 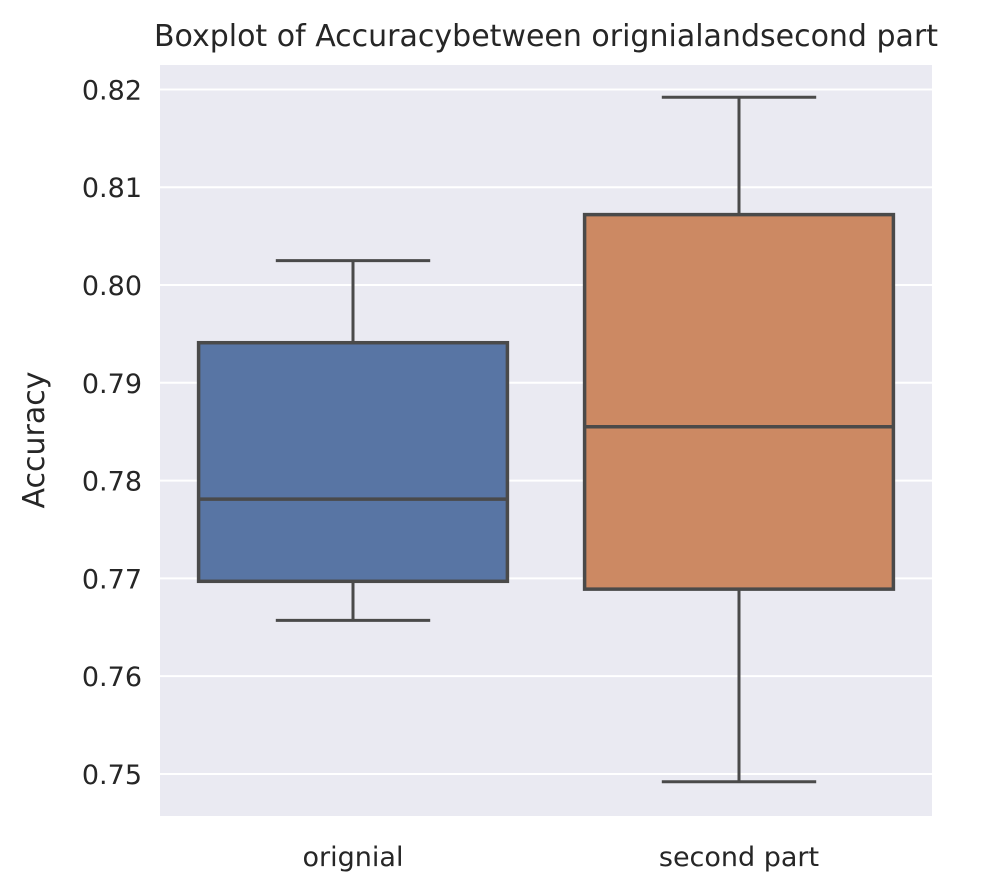 I want to click on box-orignial, so click(x=353, y=440).